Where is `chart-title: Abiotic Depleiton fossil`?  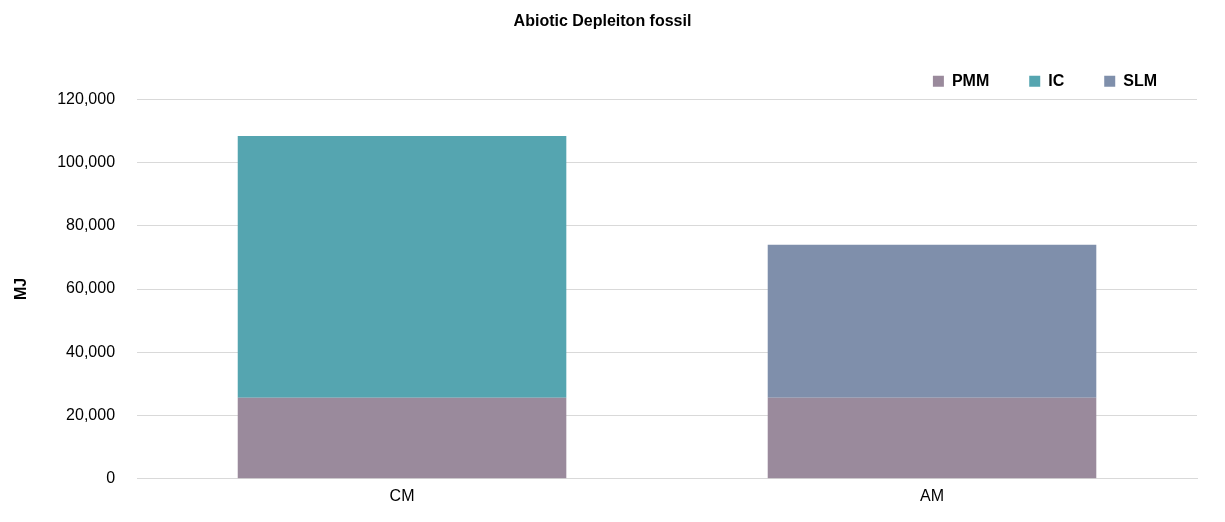
chart-title: Abiotic Depleiton fossil is located at coordinates (602, 21).